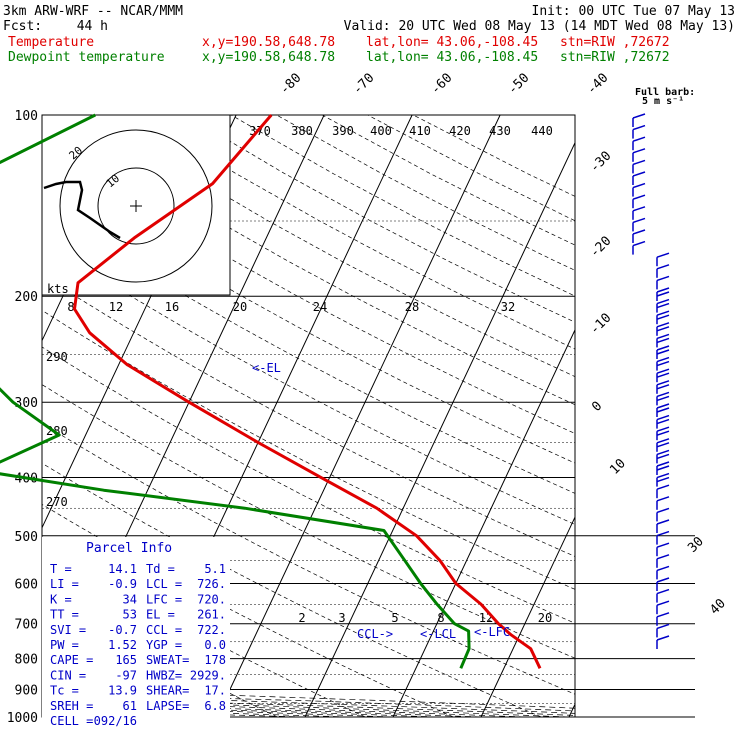  Describe the element at coordinates (542, 131) in the screenshot. I see `theta-tick: 440` at that location.